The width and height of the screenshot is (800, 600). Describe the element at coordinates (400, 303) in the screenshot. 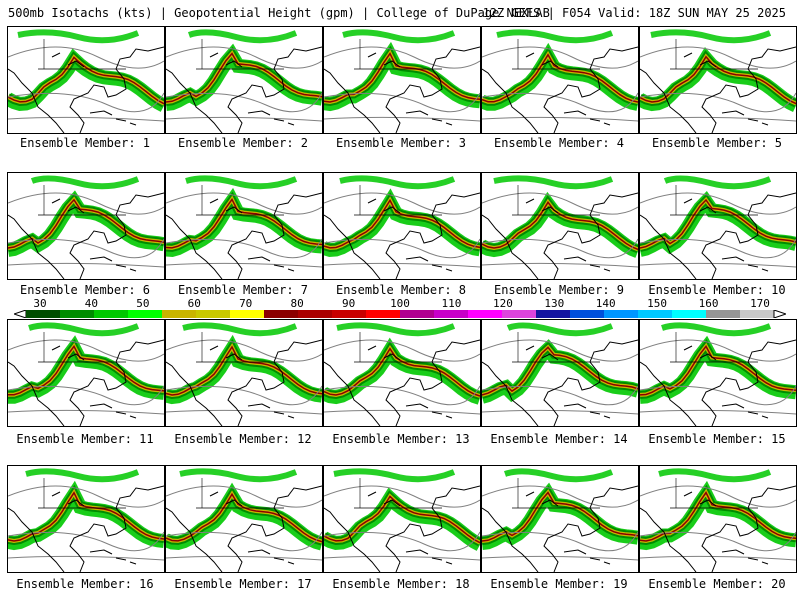

I see `colorbar-tick-label: 100` at that location.